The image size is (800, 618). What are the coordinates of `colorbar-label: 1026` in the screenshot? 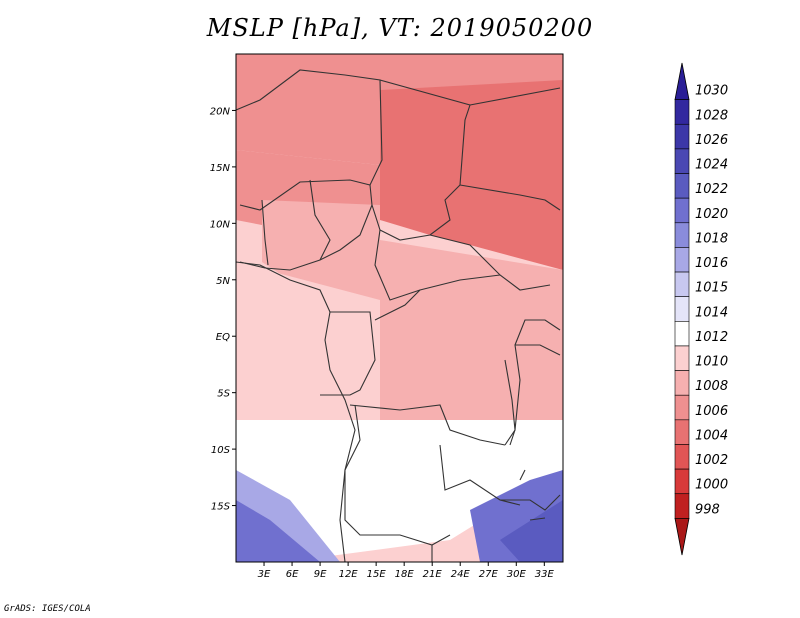 It's located at (711, 140).